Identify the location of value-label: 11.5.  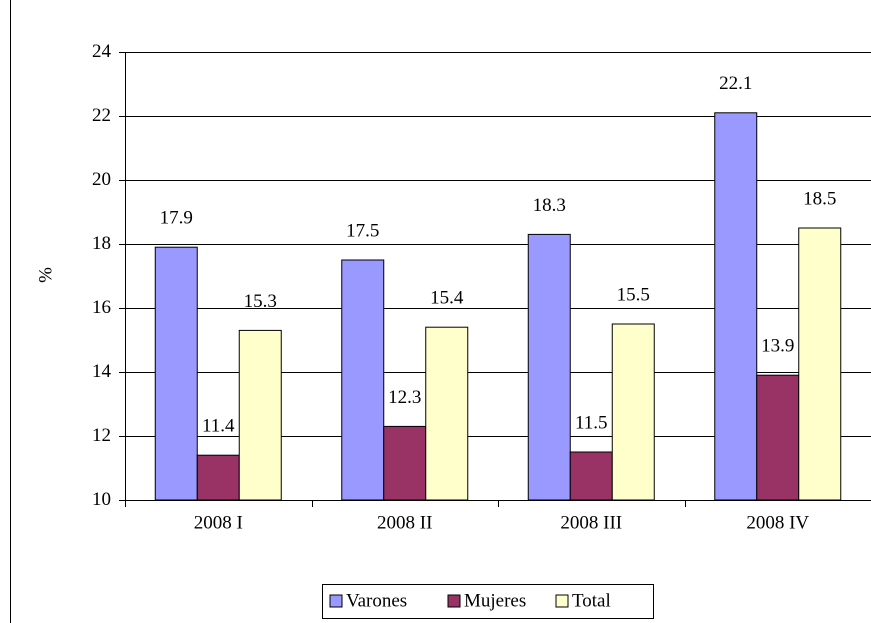
(591, 422).